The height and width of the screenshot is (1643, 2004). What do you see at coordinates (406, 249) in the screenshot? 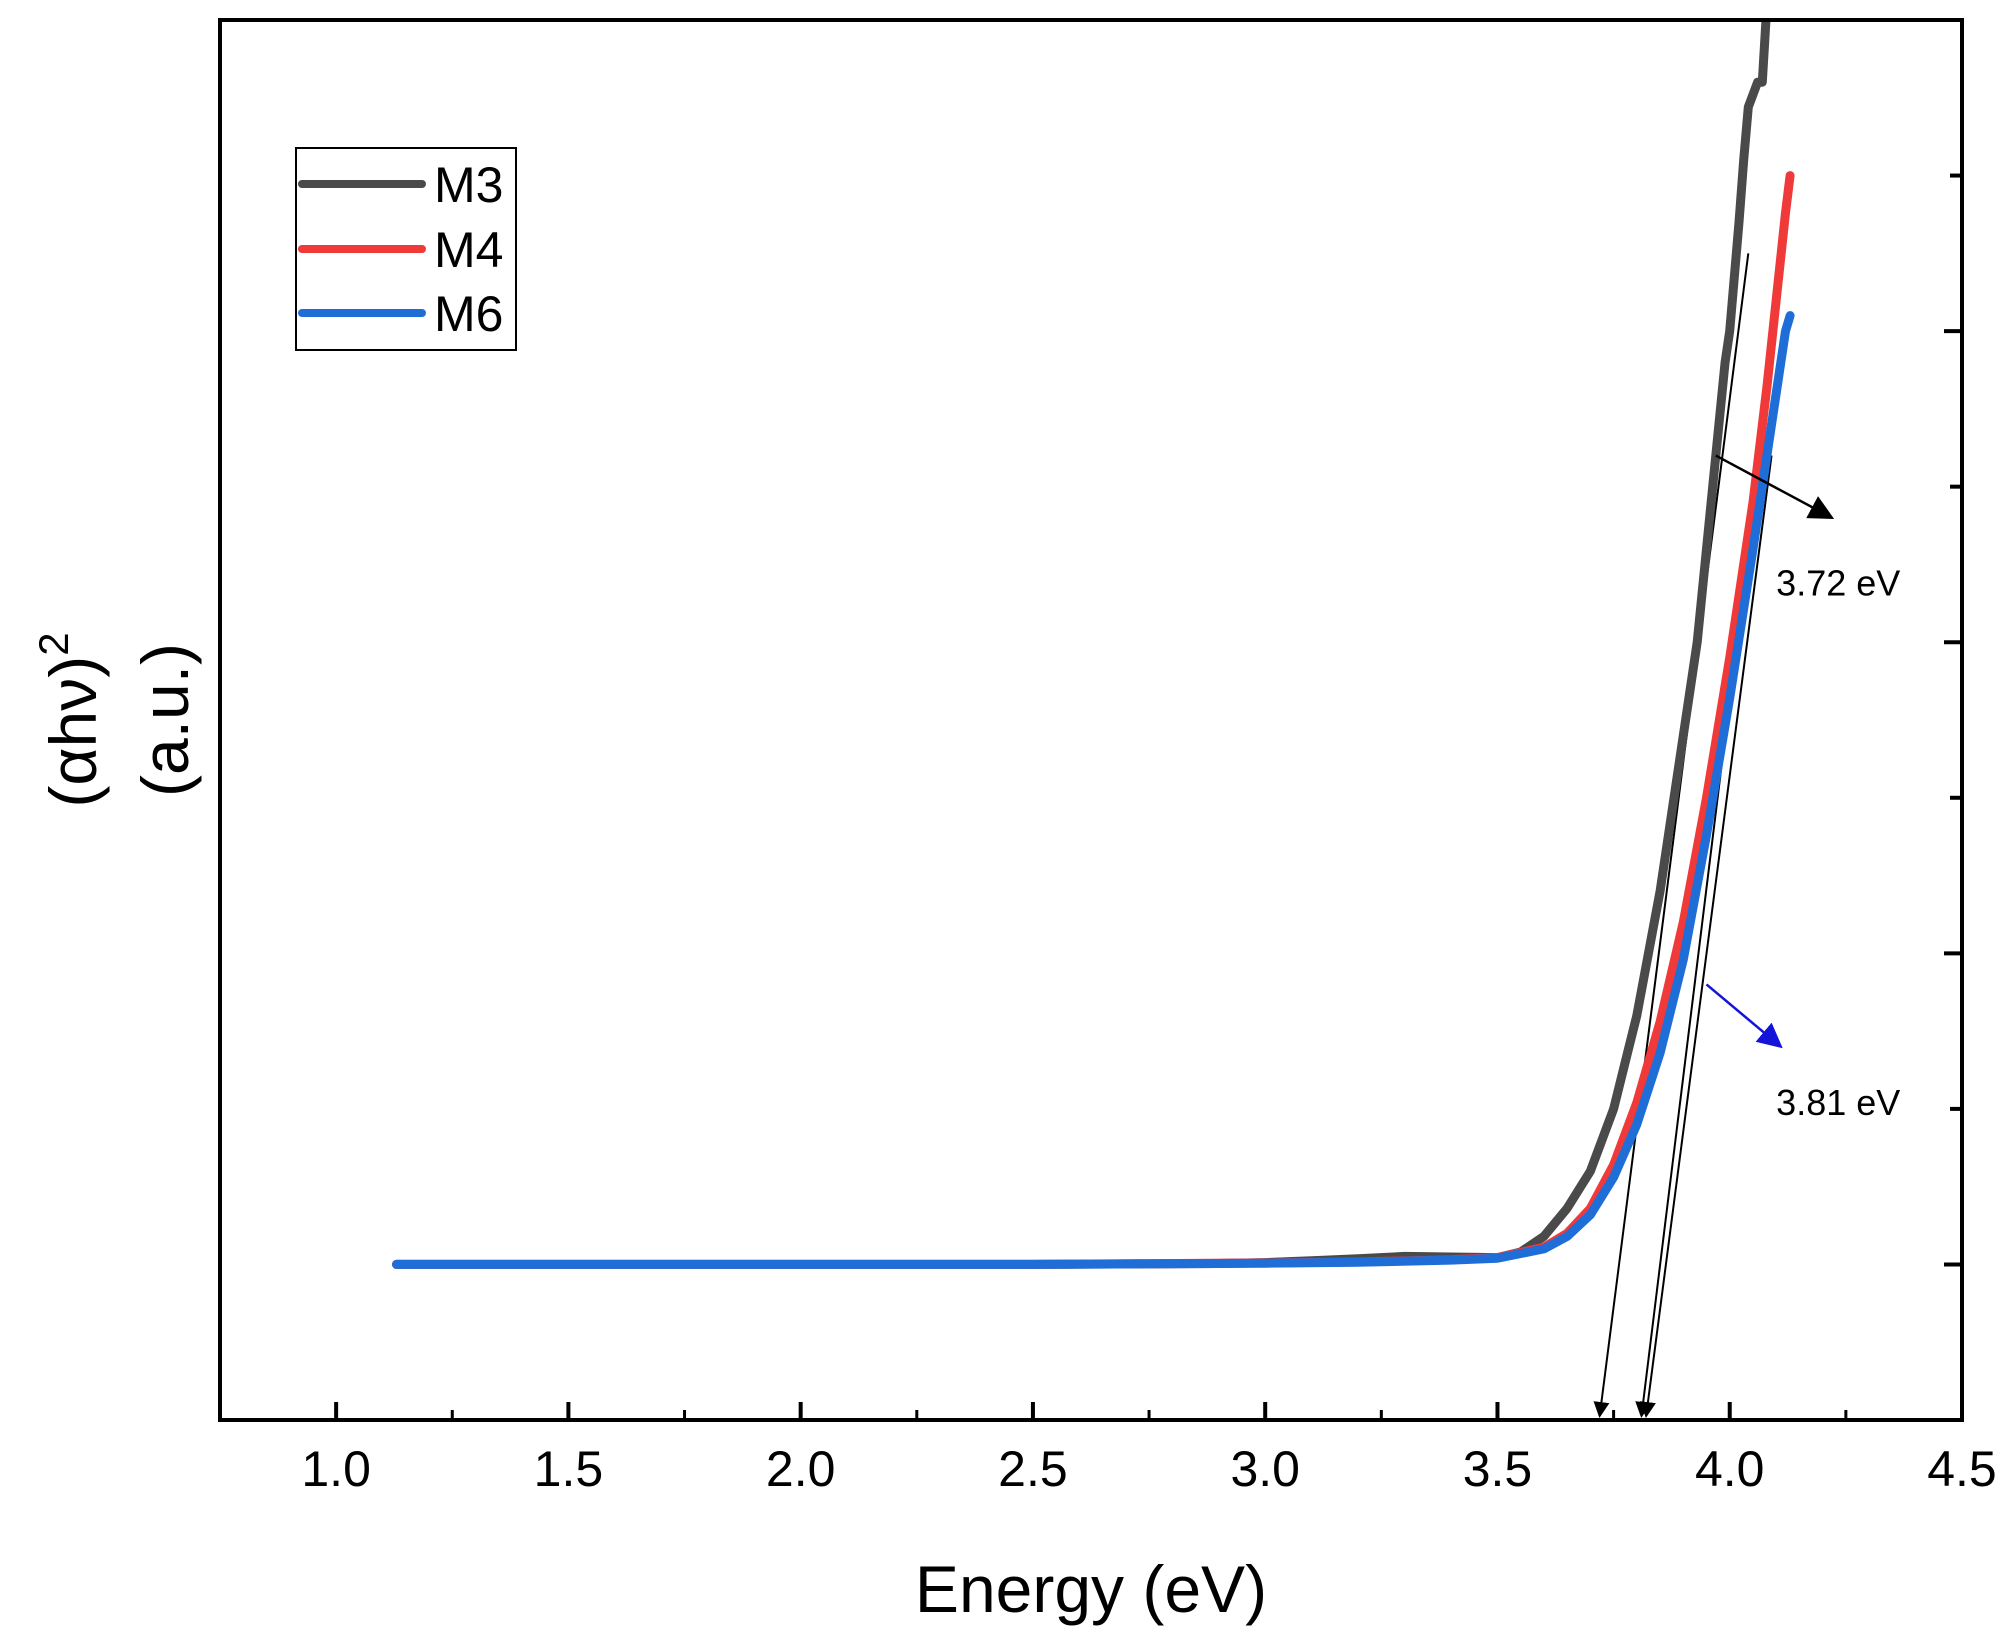
I see `legend: M3 M4 M6` at bounding box center [406, 249].